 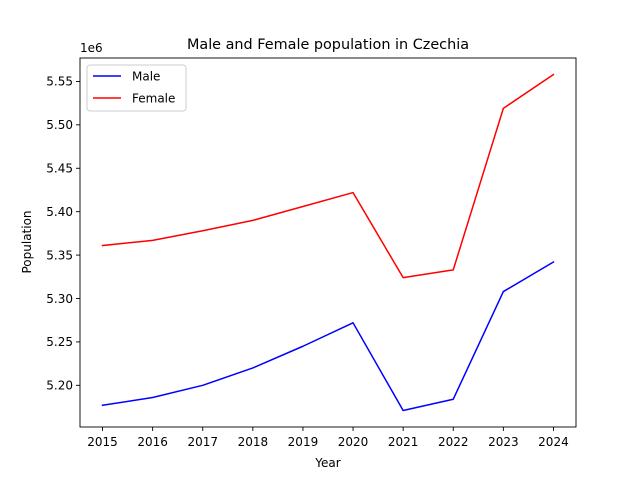 I want to click on y-tick-label: 5.45, so click(x=59, y=169).